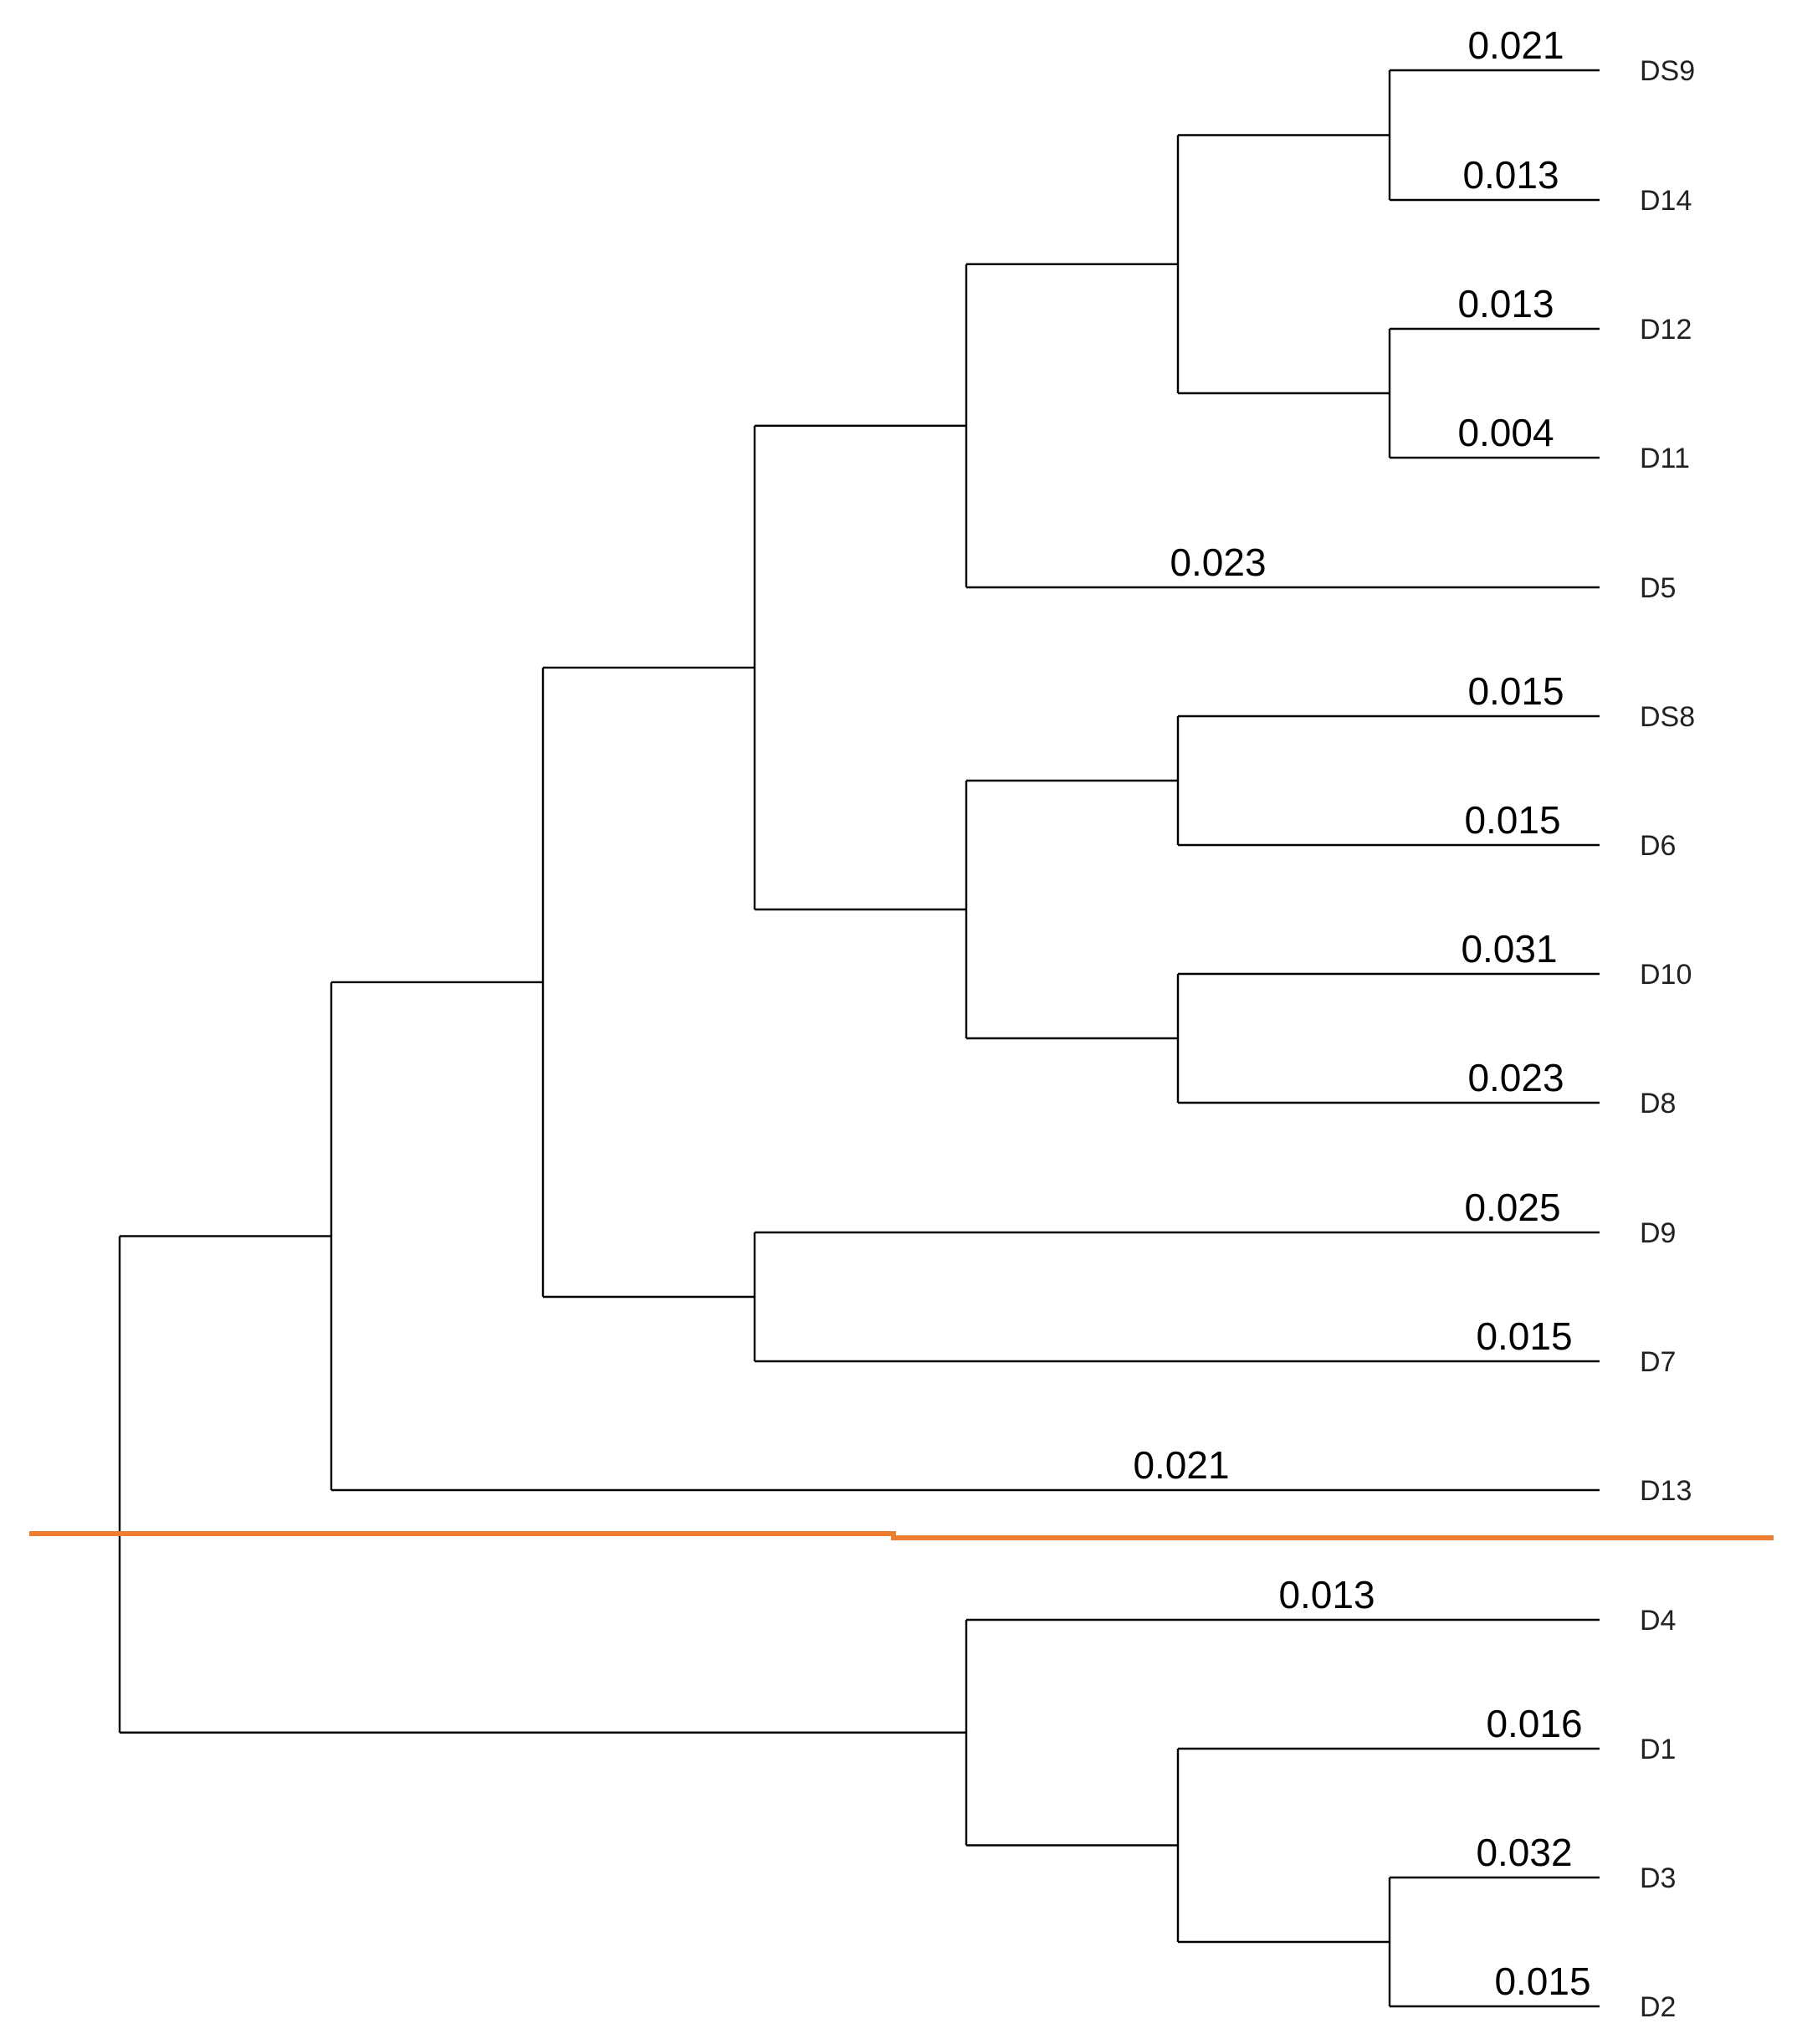  What do you see at coordinates (1516, 691) in the screenshot?
I see `distance-label-ds8: 0.015` at bounding box center [1516, 691].